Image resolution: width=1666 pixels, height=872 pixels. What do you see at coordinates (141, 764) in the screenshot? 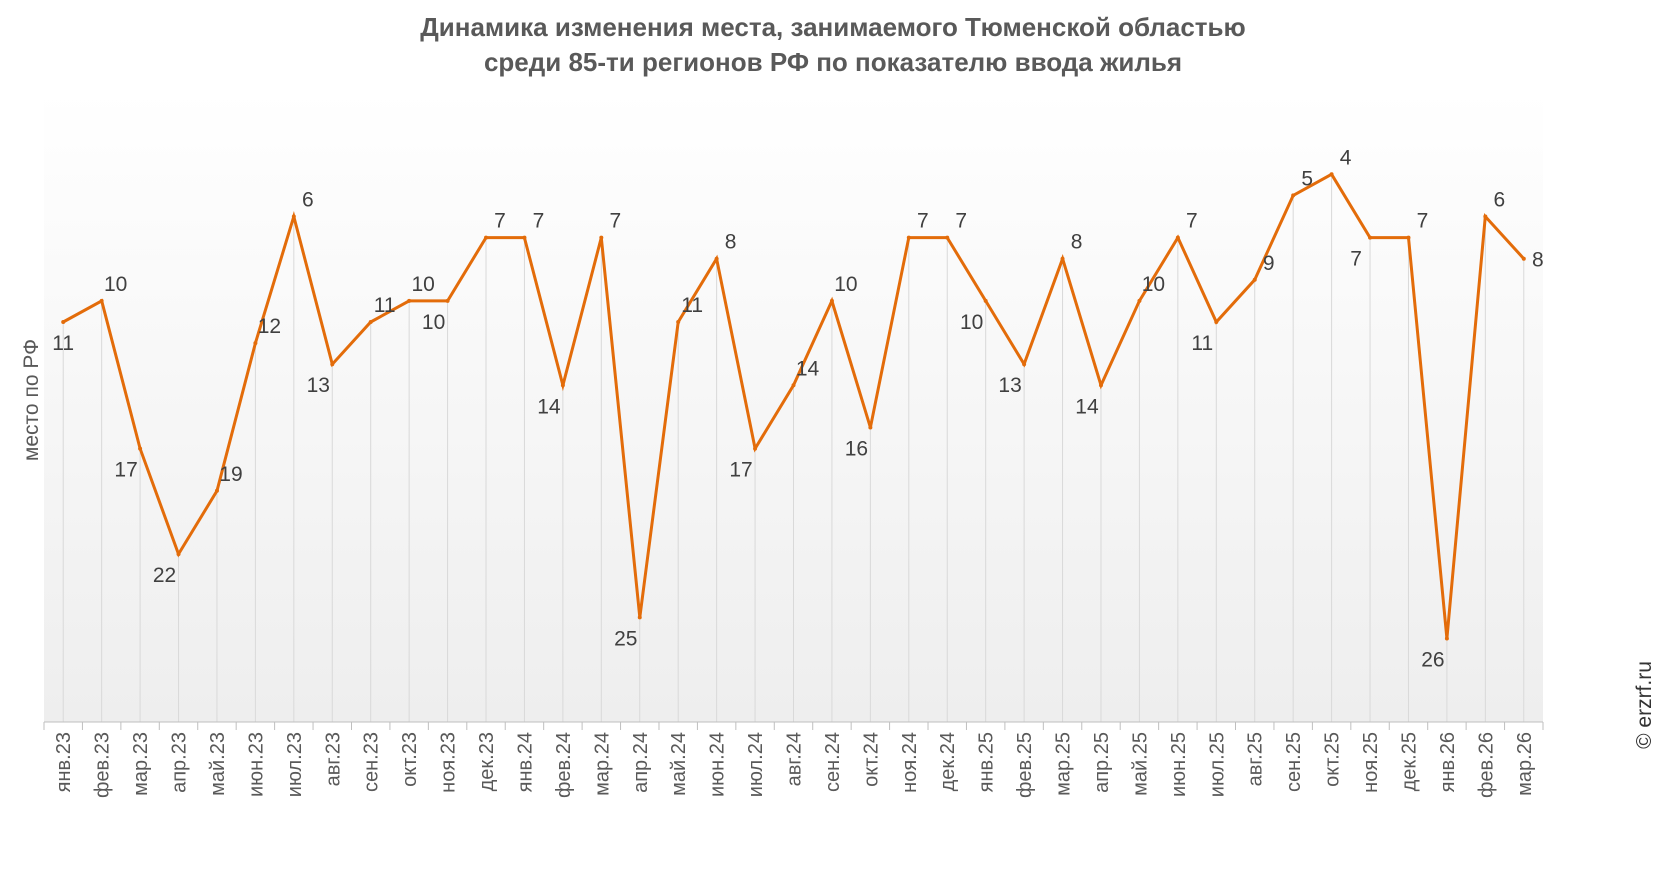
I see `x-tick-label: мар.23` at bounding box center [141, 764].